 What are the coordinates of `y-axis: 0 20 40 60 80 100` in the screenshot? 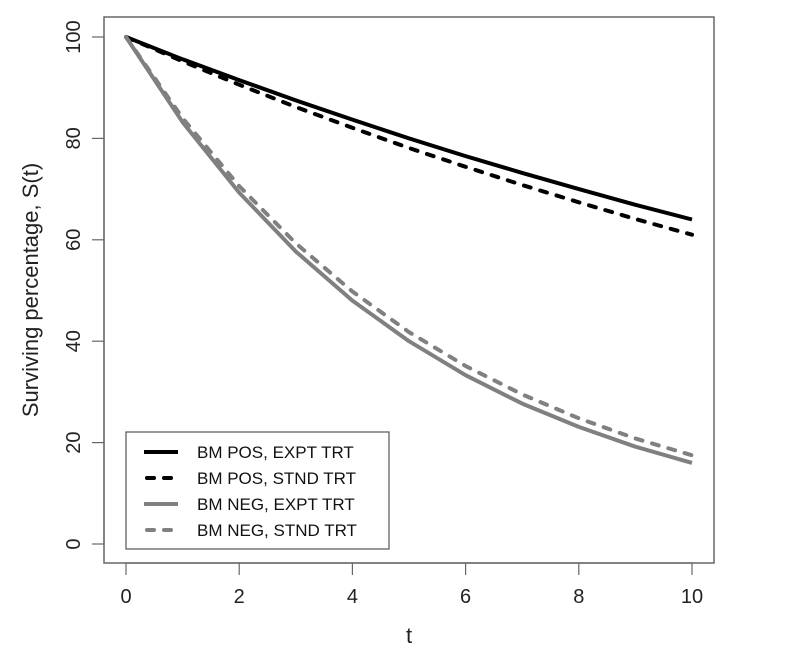 It's located at (84, 285).